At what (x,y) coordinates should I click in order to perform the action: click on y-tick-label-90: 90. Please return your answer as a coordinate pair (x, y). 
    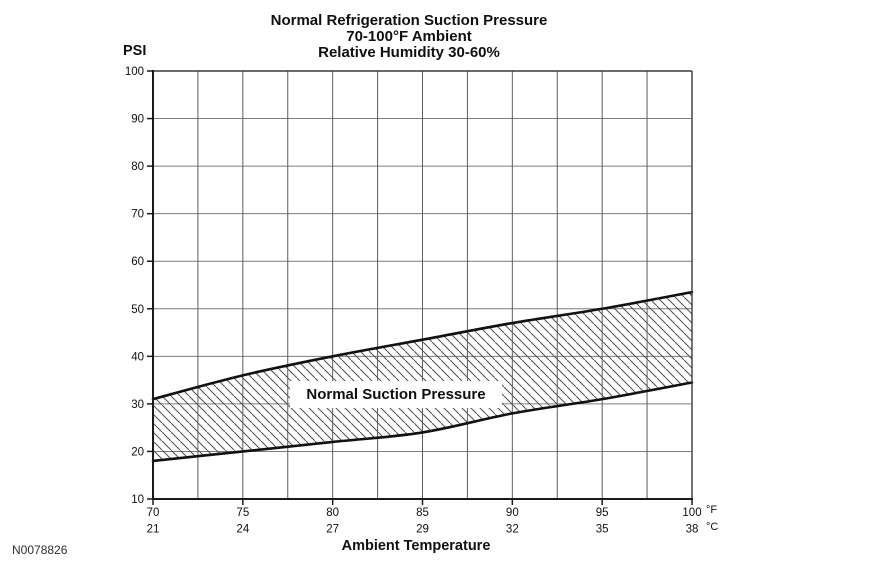
    Looking at the image, I should click on (137, 120).